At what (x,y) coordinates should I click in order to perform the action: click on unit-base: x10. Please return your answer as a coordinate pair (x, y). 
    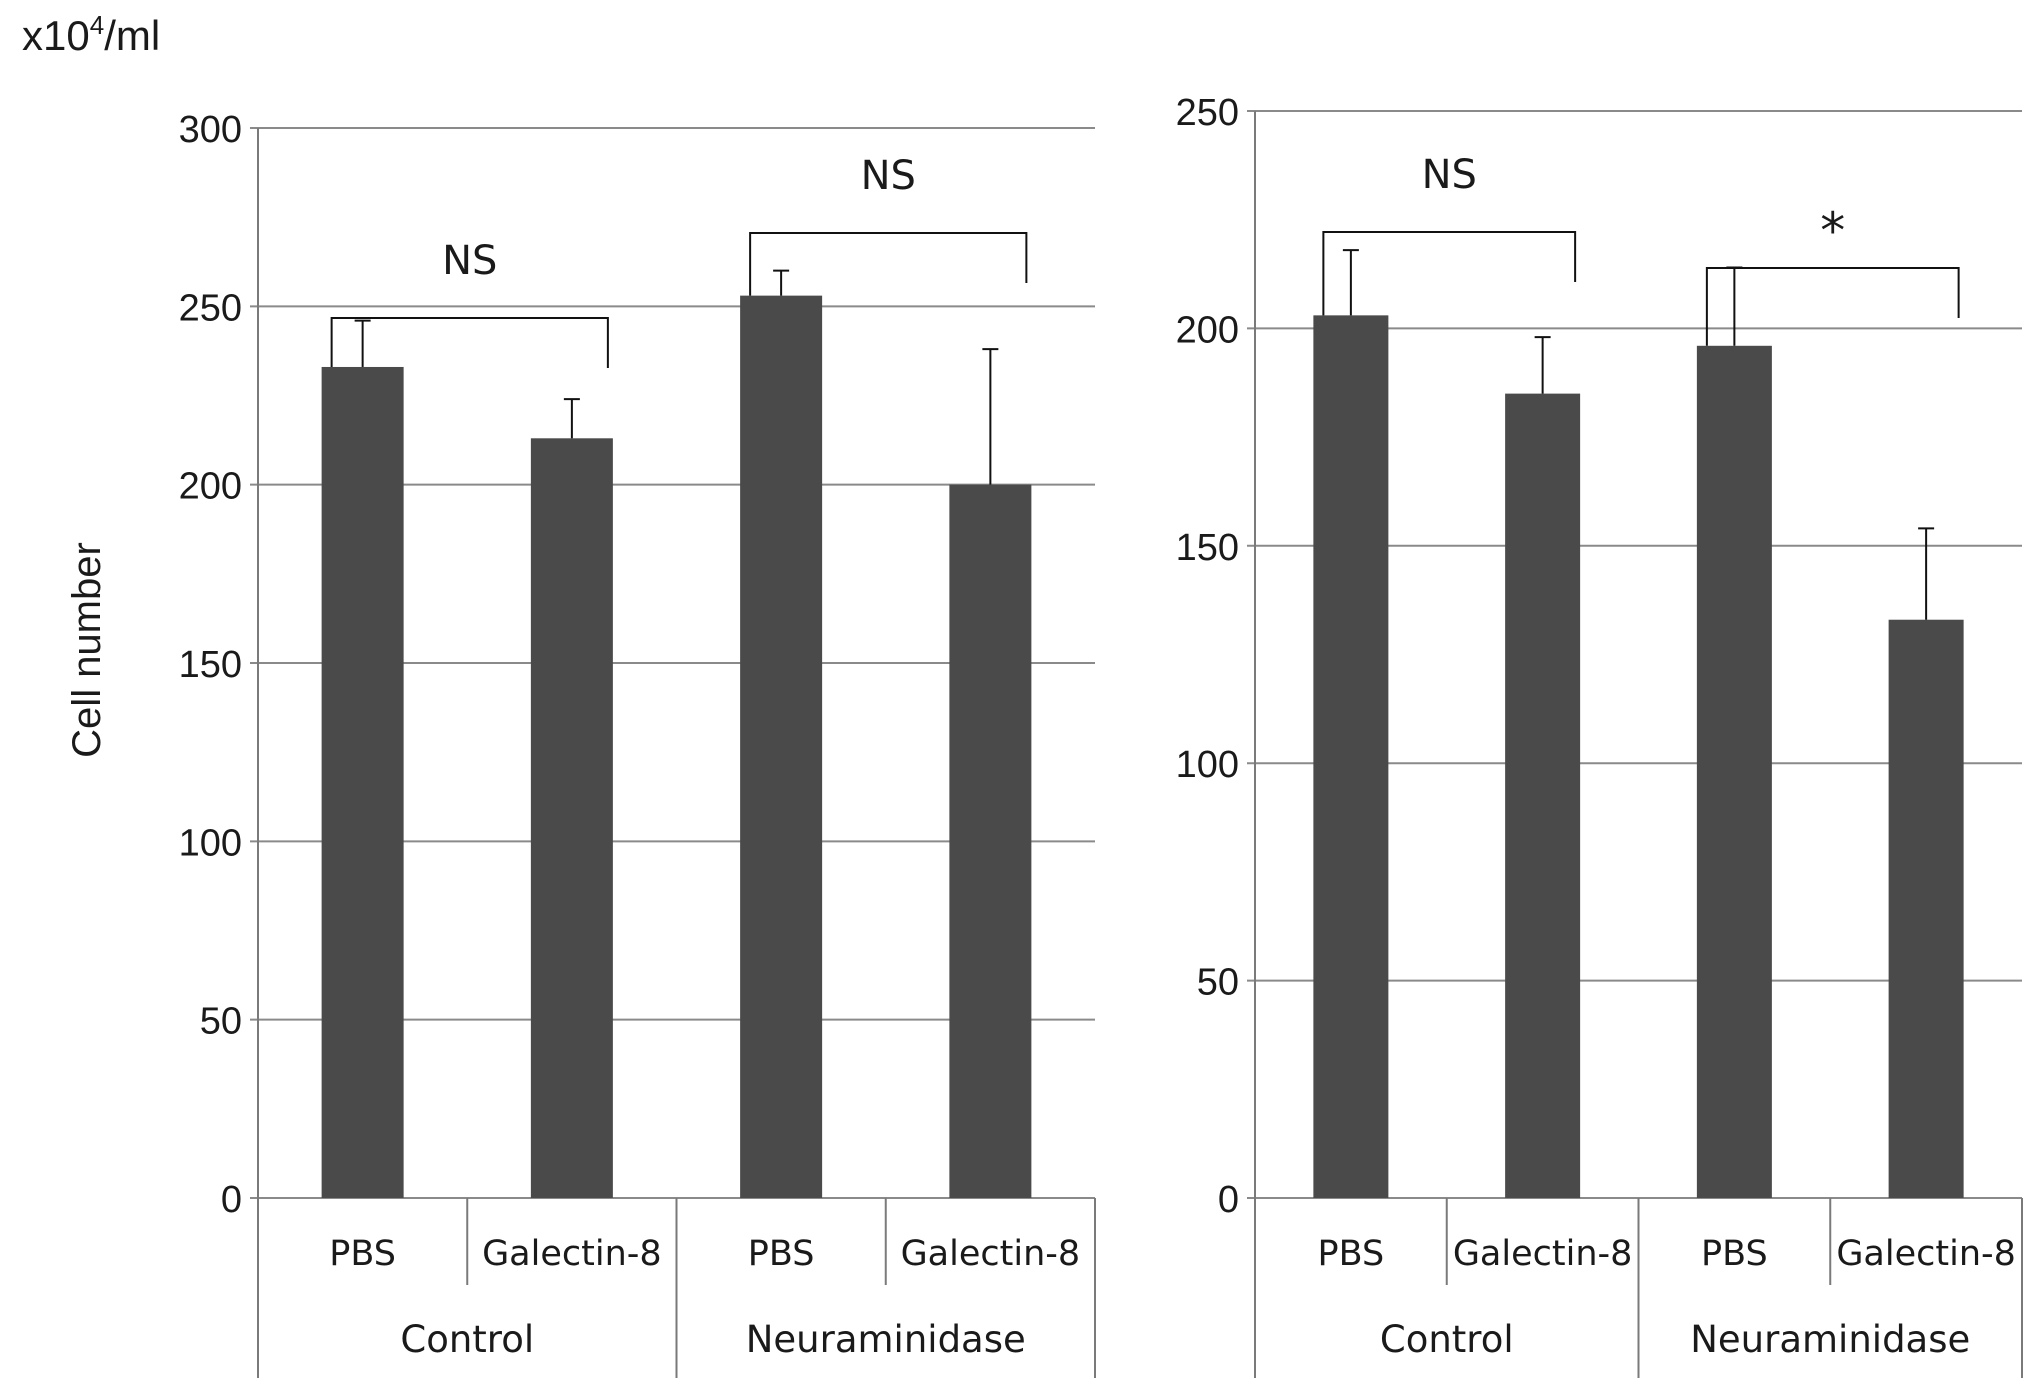
    Looking at the image, I should click on (56, 35).